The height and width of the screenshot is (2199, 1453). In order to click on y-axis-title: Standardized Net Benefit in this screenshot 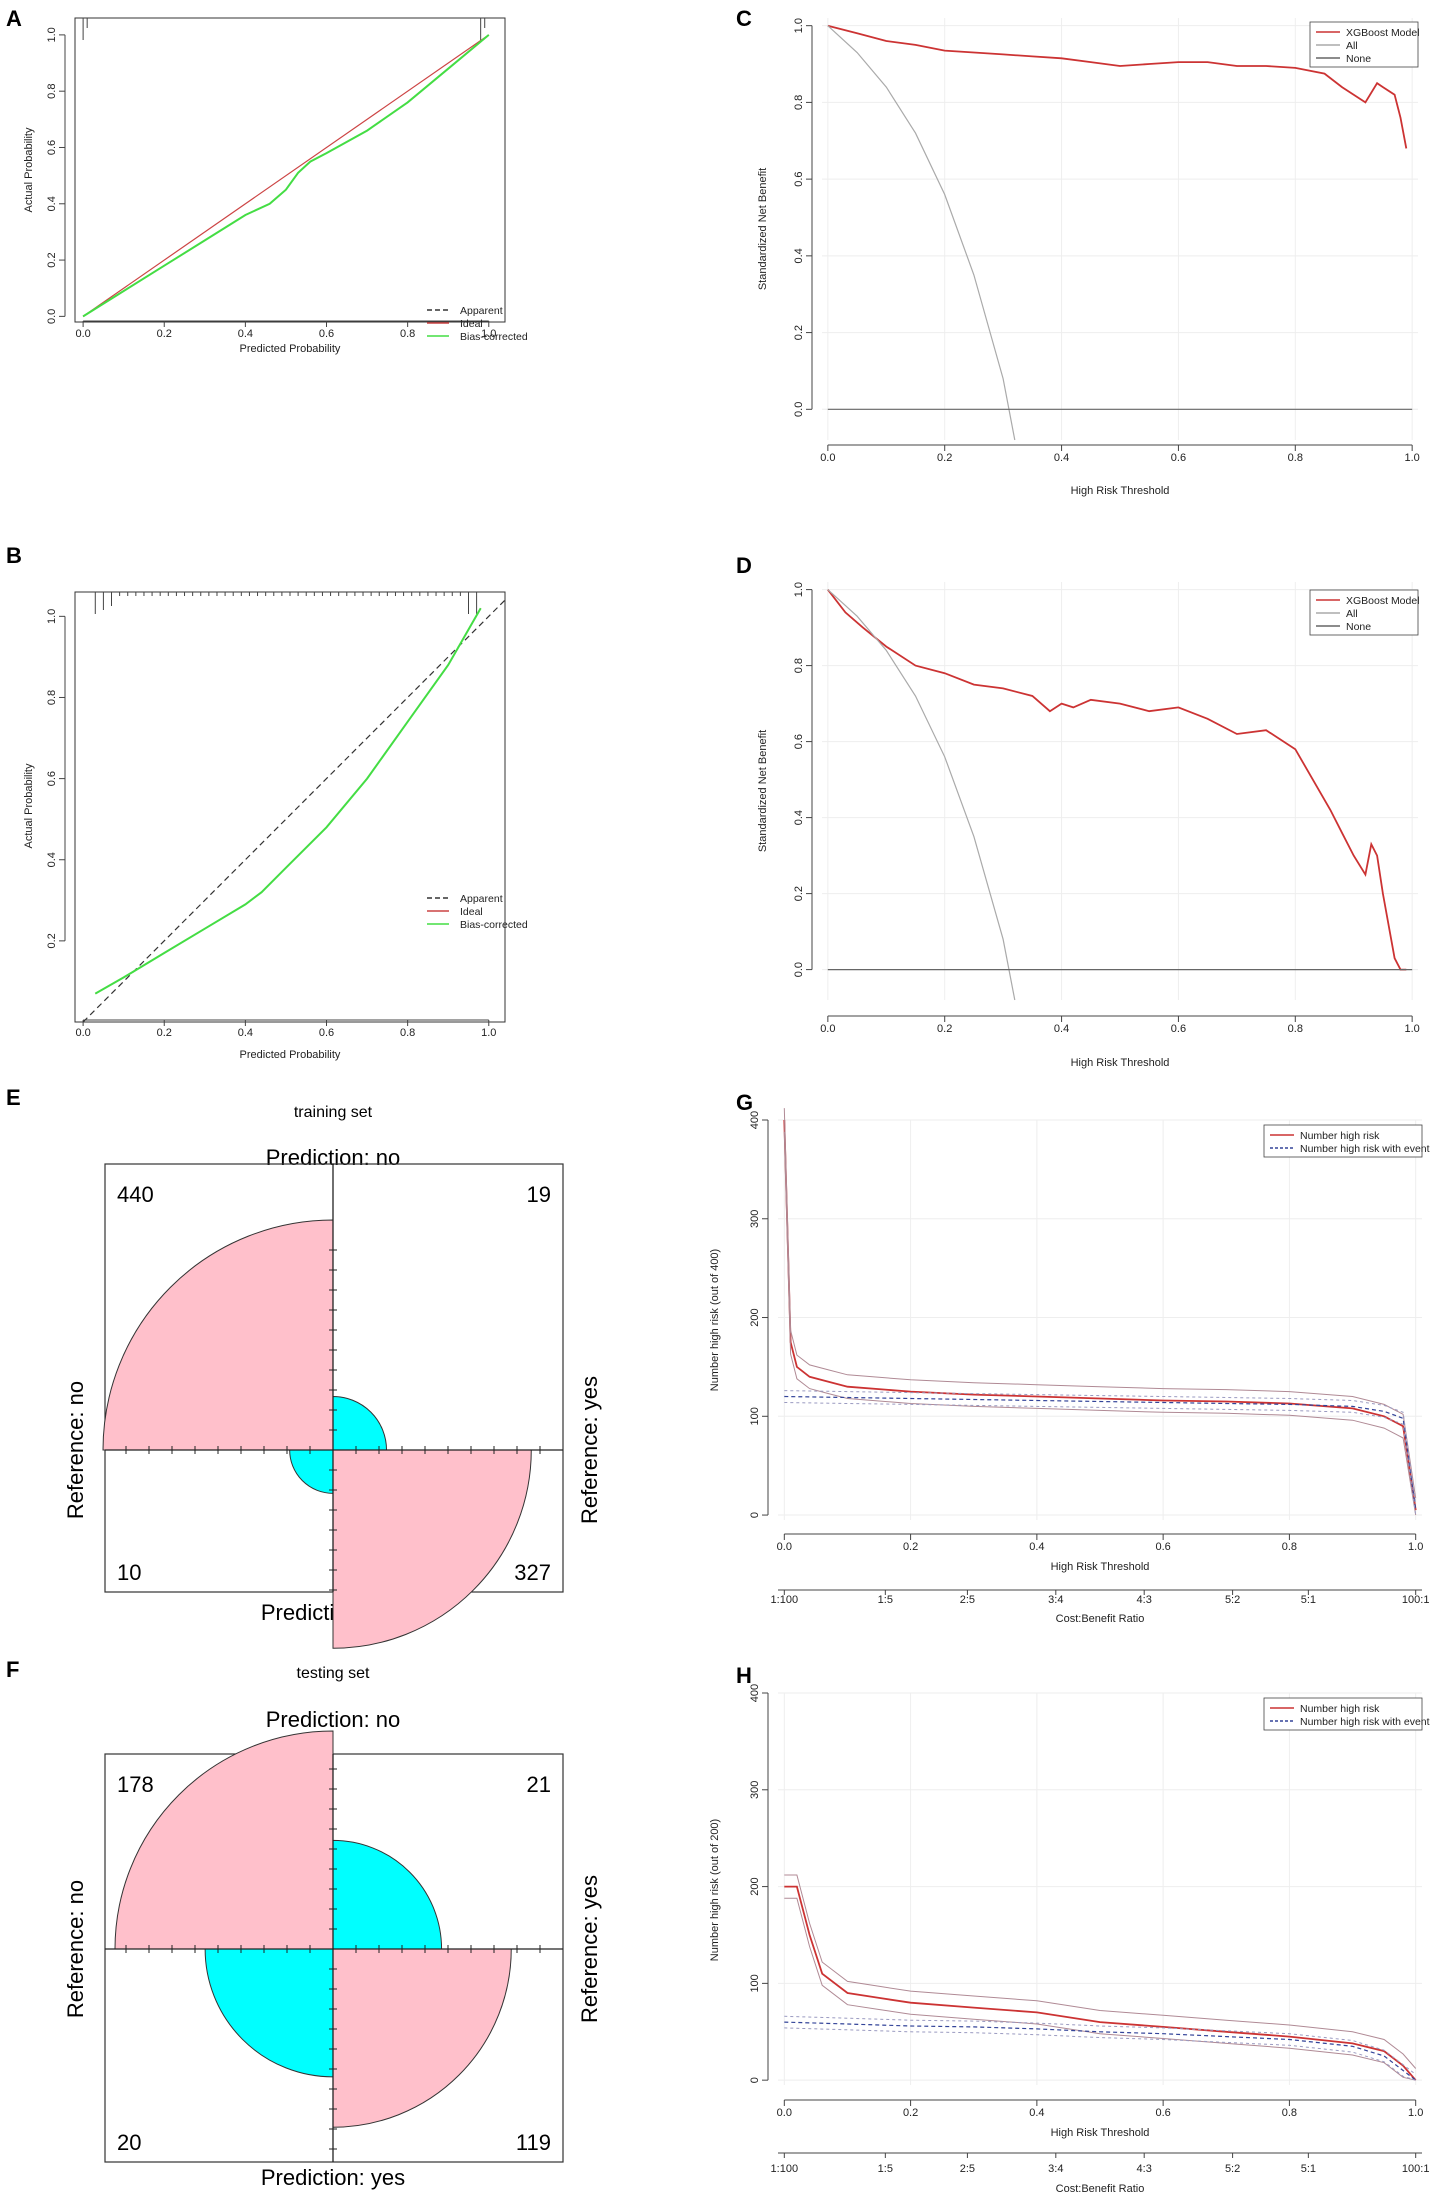, I will do `click(763, 229)`.